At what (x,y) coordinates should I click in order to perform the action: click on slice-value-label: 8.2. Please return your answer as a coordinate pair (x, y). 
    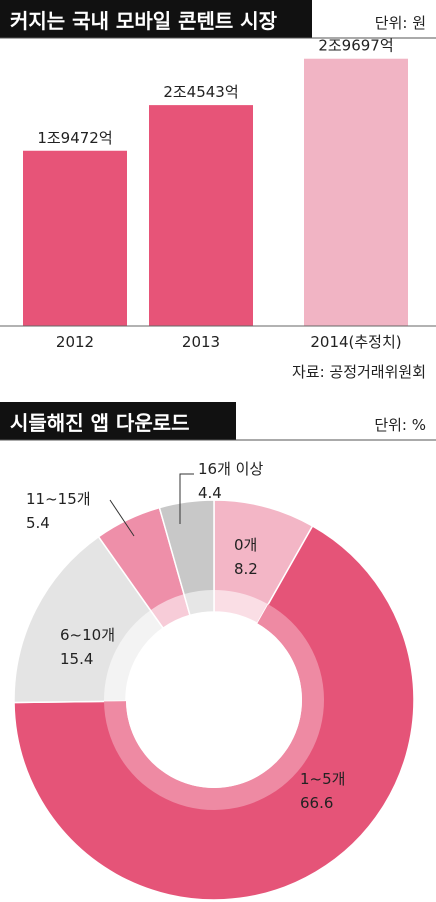
    Looking at the image, I should click on (246, 569).